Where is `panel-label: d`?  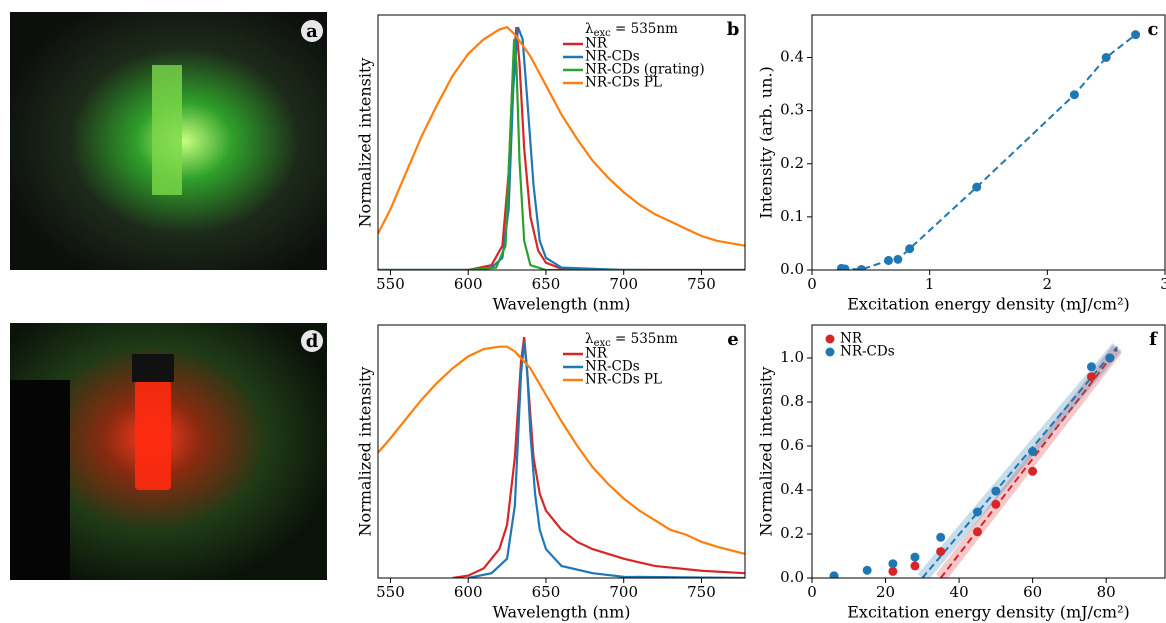 panel-label: d is located at coordinates (312, 341).